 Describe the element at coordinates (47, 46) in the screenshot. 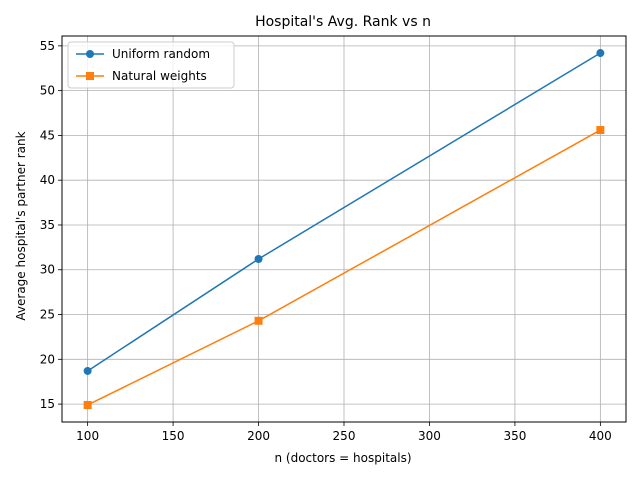

I see `y-tick-label: 55` at that location.